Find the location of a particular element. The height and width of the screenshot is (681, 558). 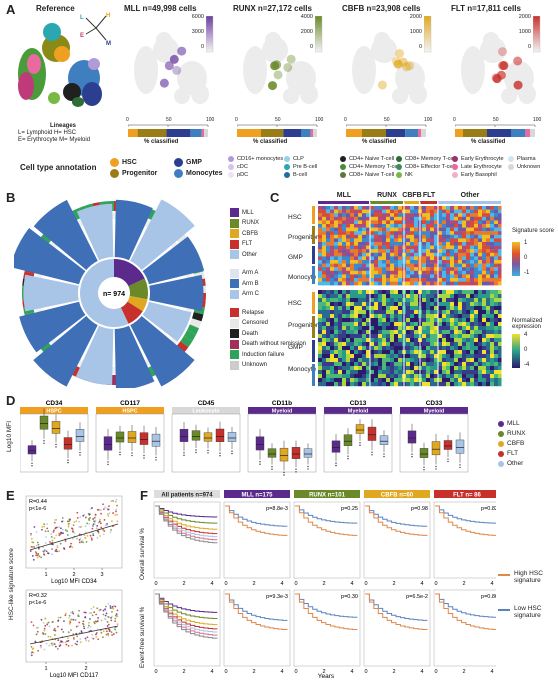

cohort-legend-item: Censored is located at coordinates (249, 323).